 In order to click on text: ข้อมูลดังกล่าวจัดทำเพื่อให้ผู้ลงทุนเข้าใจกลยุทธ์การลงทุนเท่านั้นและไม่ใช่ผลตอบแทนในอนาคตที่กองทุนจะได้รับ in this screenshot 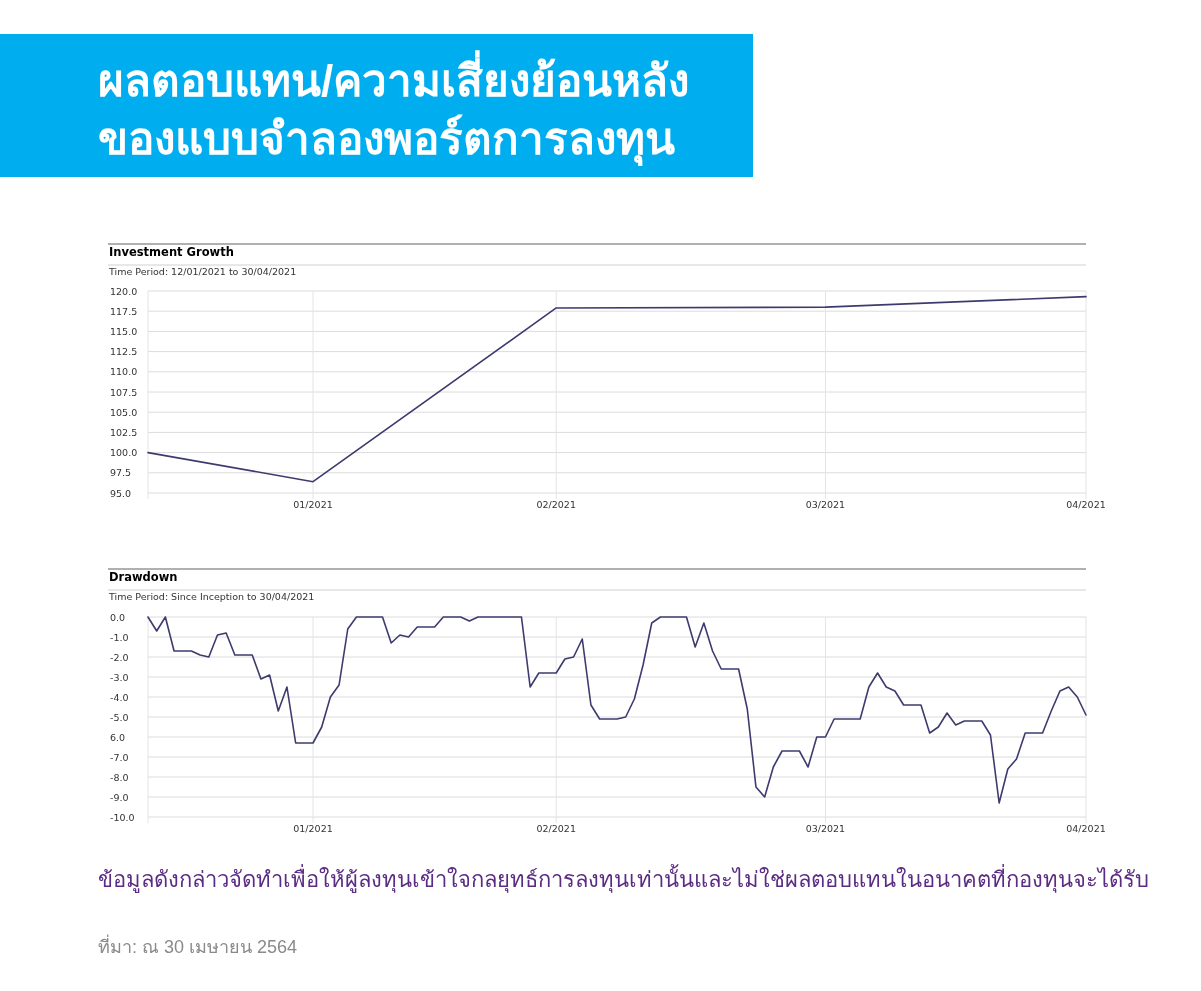, I will do `click(624, 879)`.